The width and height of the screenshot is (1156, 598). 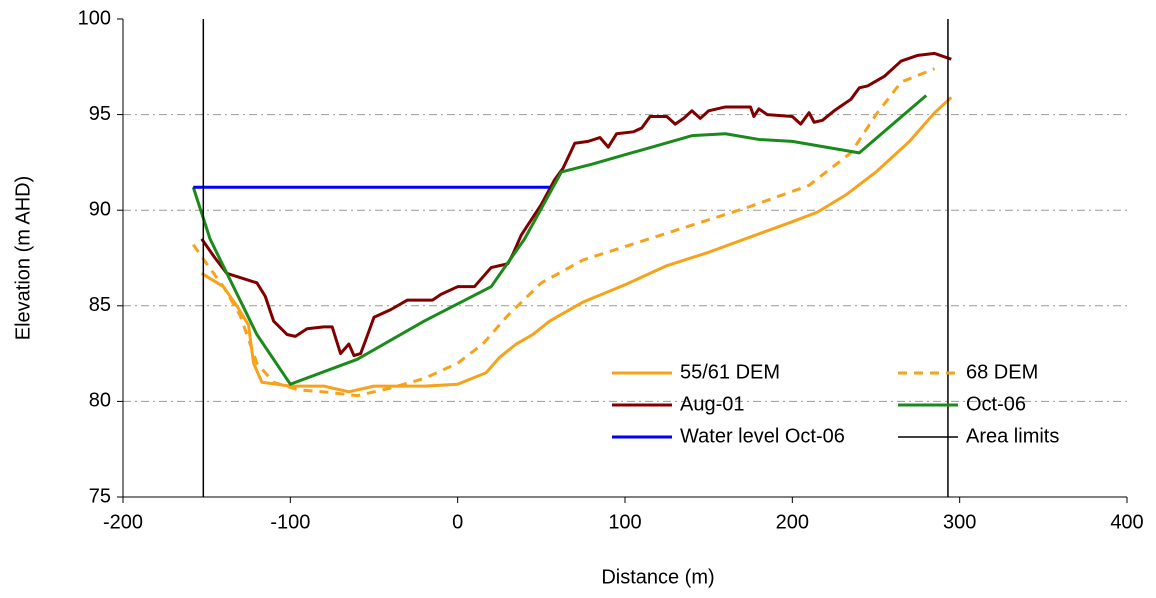 I want to click on x-tick-label: -100, so click(x=290, y=522).